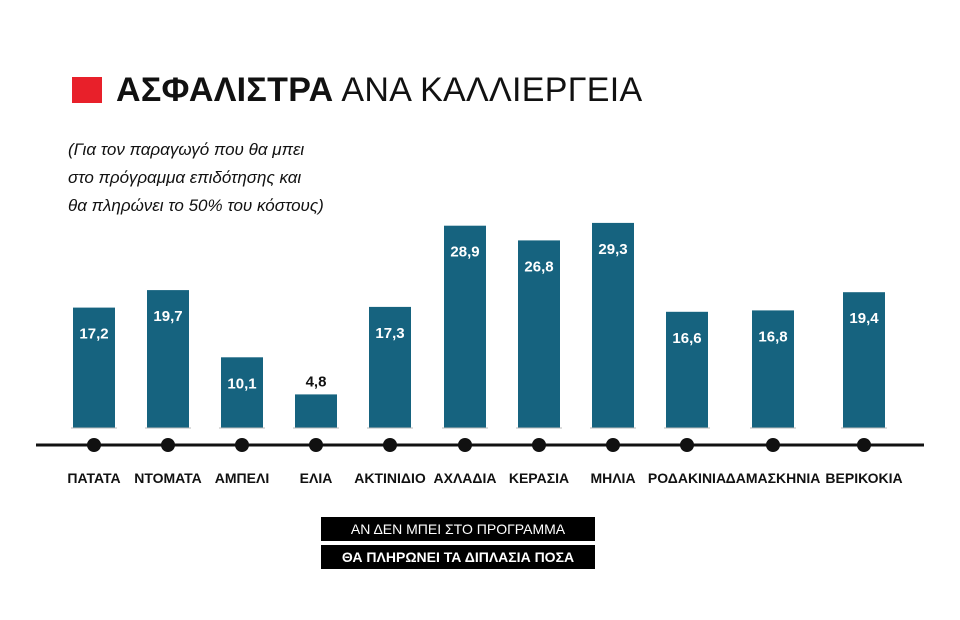 This screenshot has width=960, height=620. Describe the element at coordinates (389, 333) in the screenshot. I see `data-label: 17,3` at that location.